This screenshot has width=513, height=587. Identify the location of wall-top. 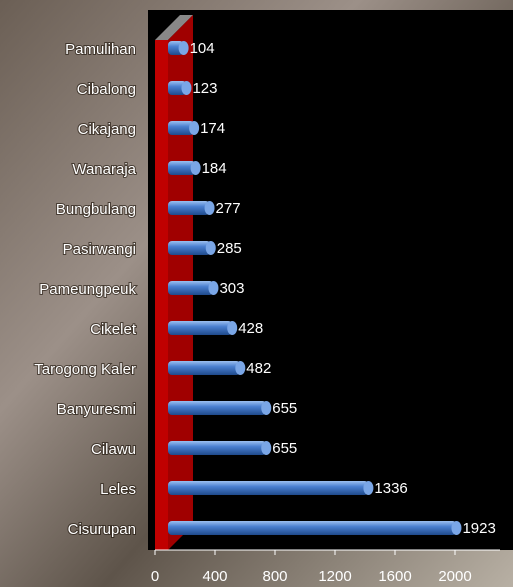
(174, 27).